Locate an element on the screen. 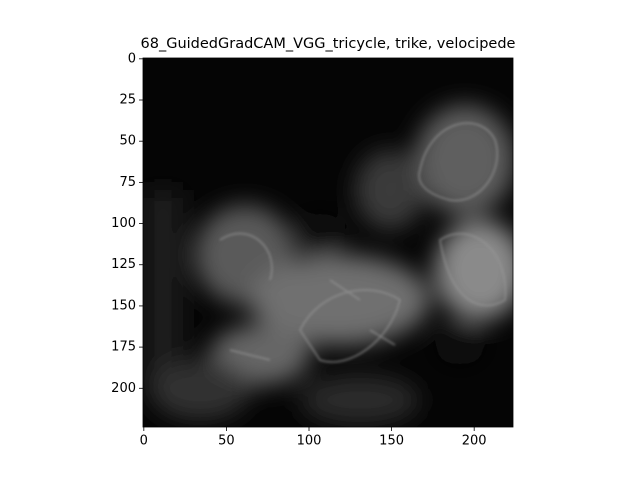 This screenshot has height=480, width=640. y-tick-label: 150 is located at coordinates (123, 305).